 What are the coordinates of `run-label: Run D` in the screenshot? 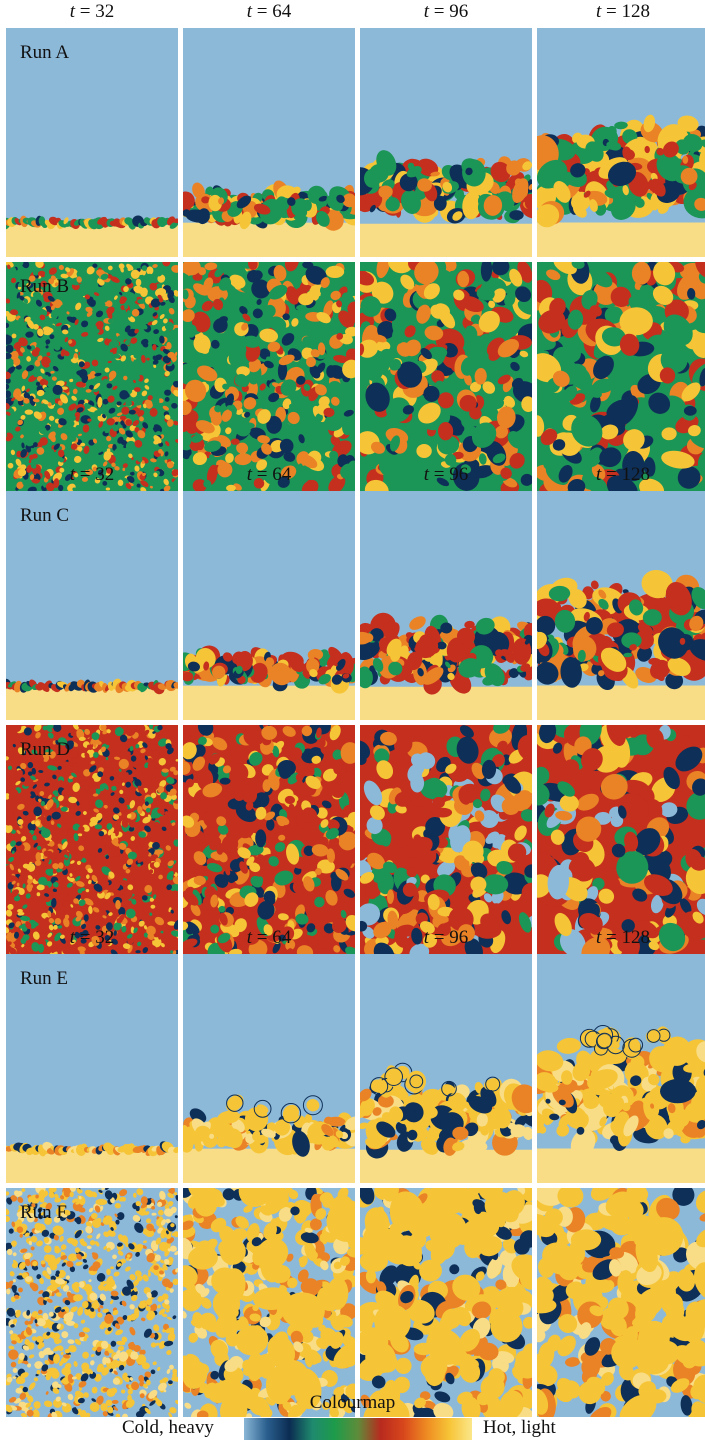 It's located at (45, 749).